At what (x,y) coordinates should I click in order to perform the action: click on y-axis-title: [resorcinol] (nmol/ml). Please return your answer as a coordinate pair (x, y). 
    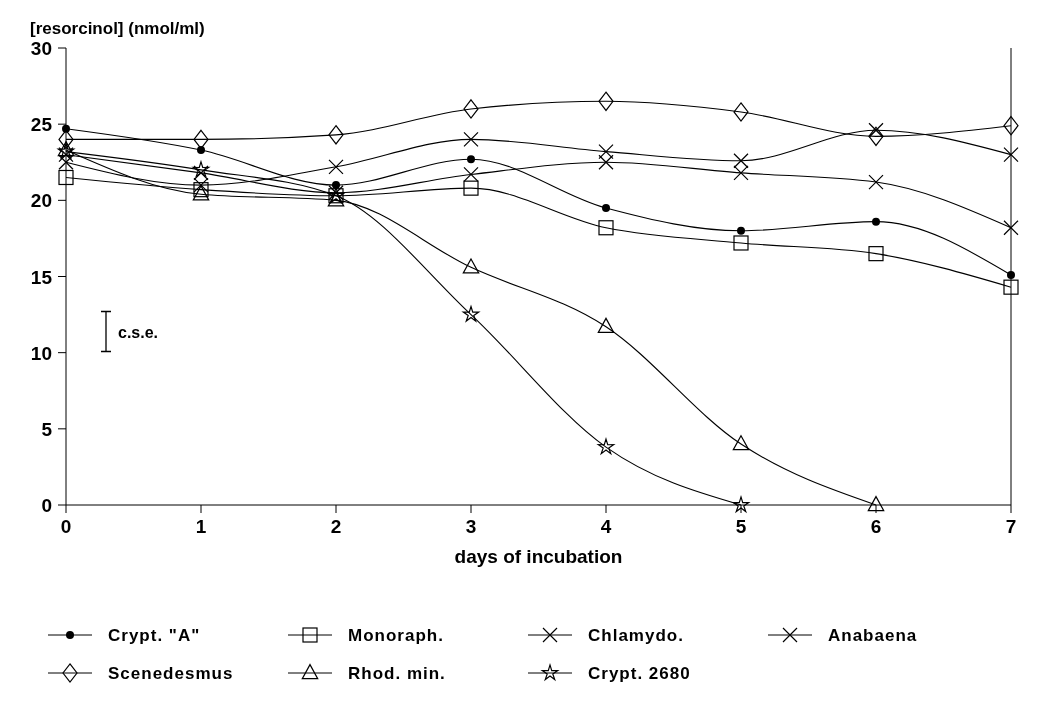
    Looking at the image, I should click on (117, 28).